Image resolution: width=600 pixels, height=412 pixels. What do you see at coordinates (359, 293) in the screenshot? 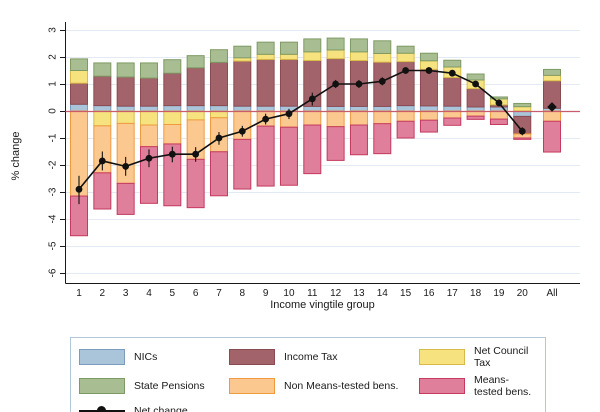
I see `x-tick-label: 13` at bounding box center [359, 293].